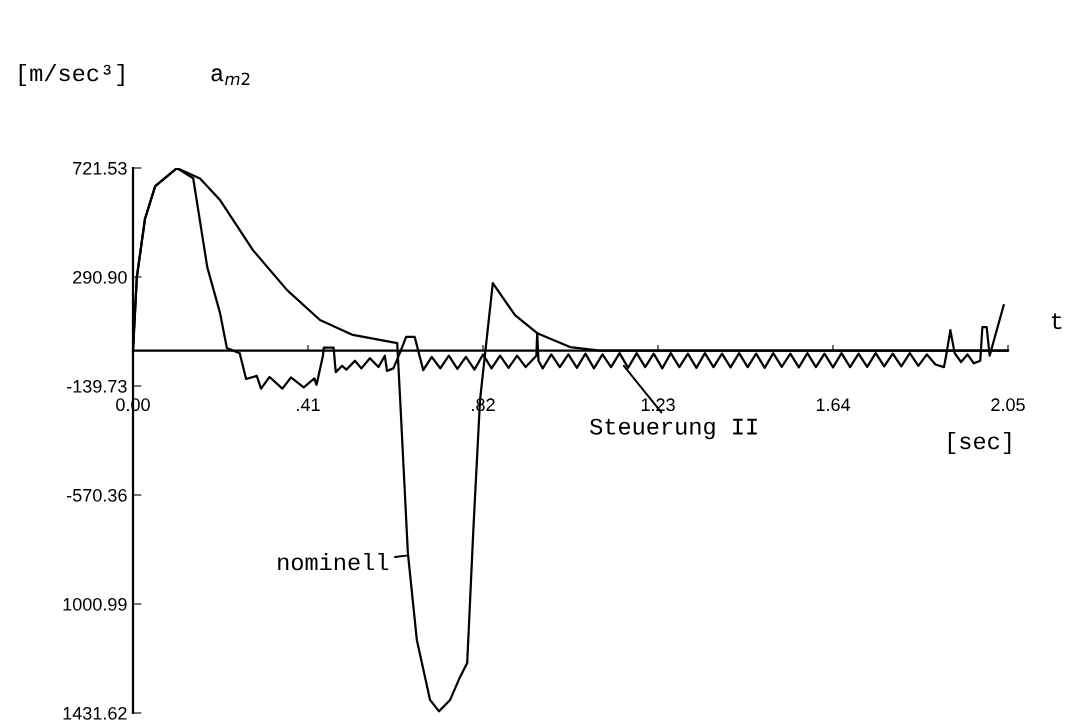 This screenshot has height=728, width=1077. Describe the element at coordinates (71, 75) in the screenshot. I see `y-axis-title: [m/sec³]` at that location.